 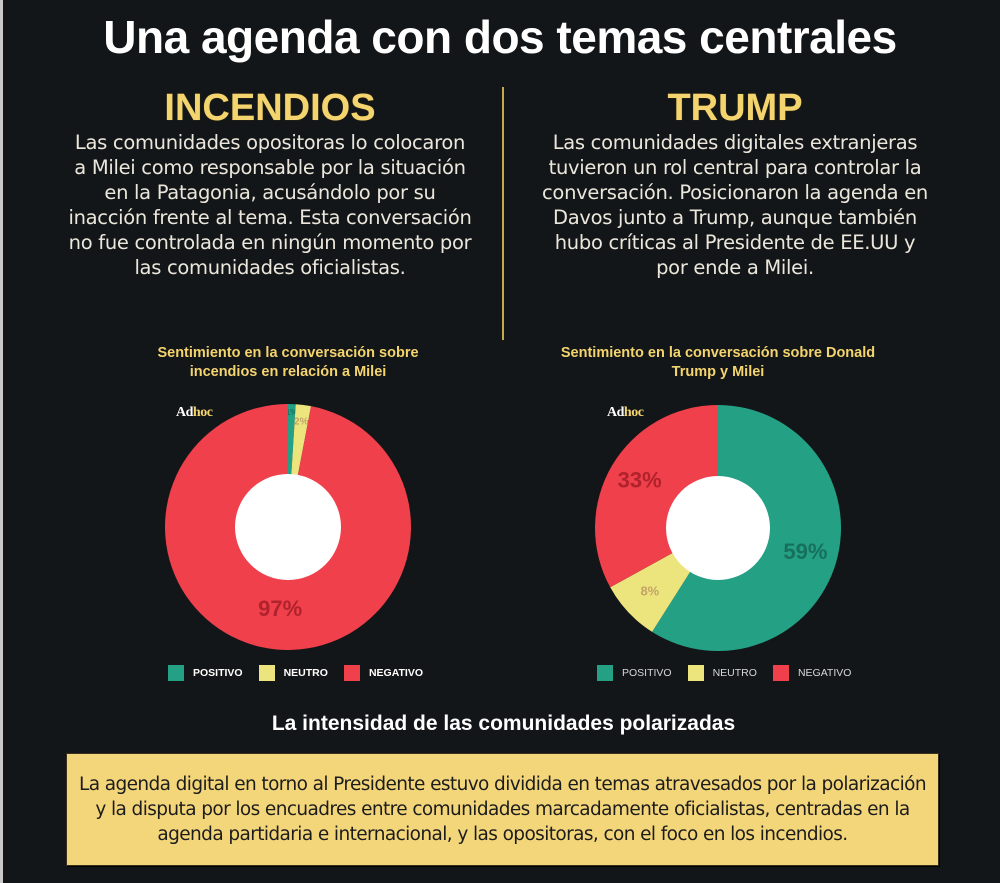 I want to click on slice-label-negativo: 97%, so click(x=280, y=608).